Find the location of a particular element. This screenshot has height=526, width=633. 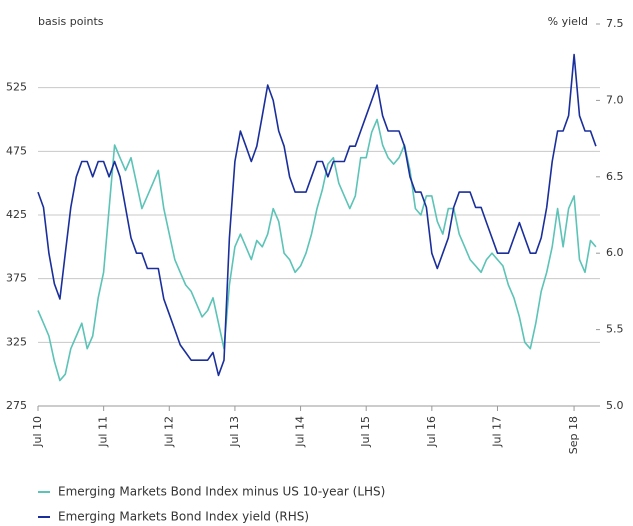

y-axis-label: basis points is located at coordinates (71, 21).